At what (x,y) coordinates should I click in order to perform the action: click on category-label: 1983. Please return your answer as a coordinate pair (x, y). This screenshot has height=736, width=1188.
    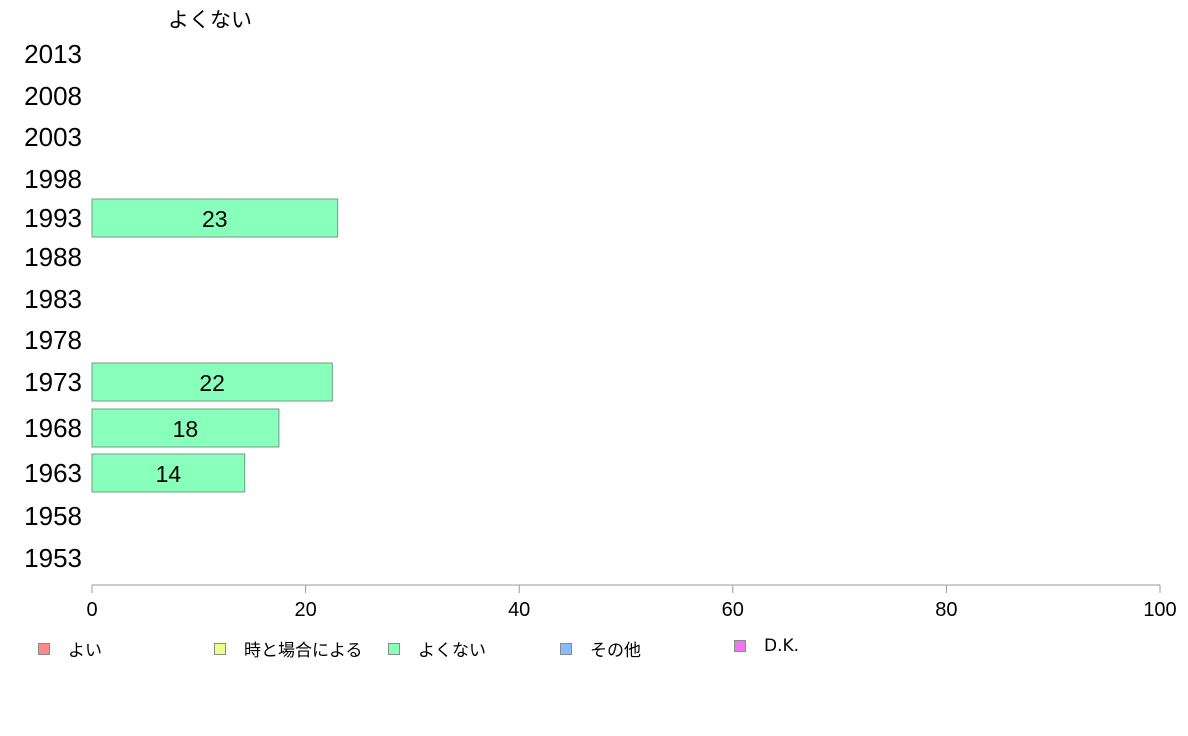
    Looking at the image, I should click on (53, 299).